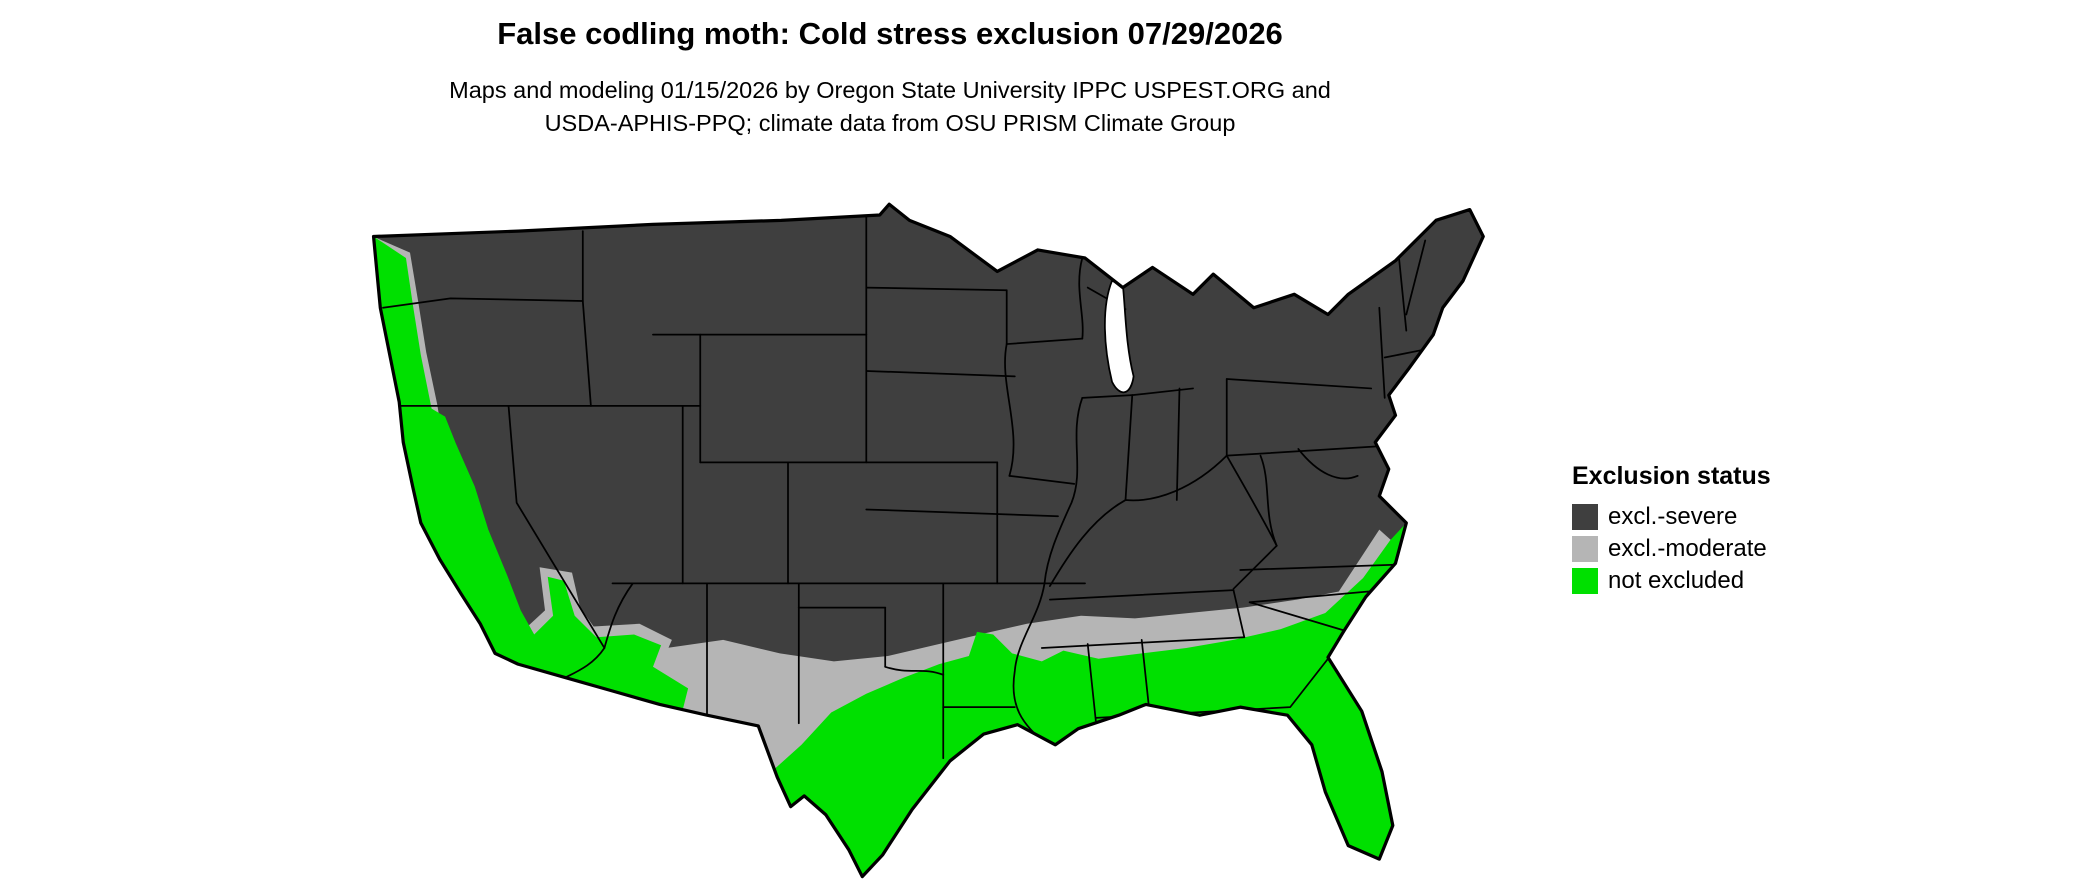 The width and height of the screenshot is (2100, 892). What do you see at coordinates (1119, 336) in the screenshot?
I see `lake-michigan` at bounding box center [1119, 336].